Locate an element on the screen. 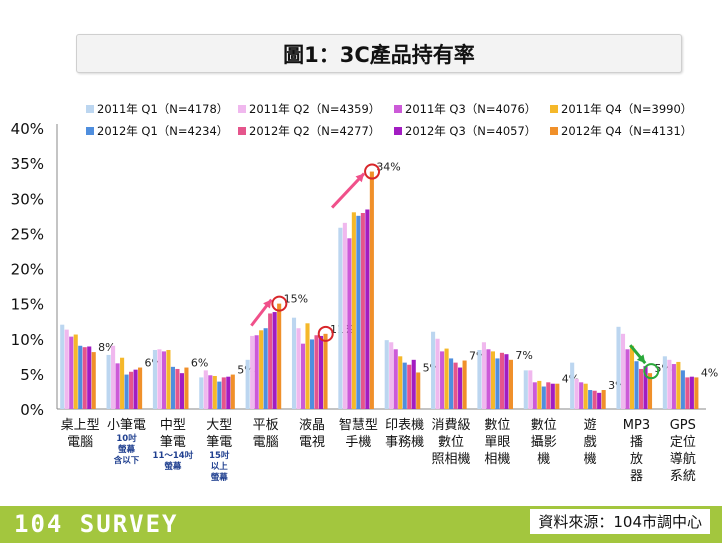 The width and height of the screenshot is (722, 543). x-category-label: 消費級 is located at coordinates (451, 425).